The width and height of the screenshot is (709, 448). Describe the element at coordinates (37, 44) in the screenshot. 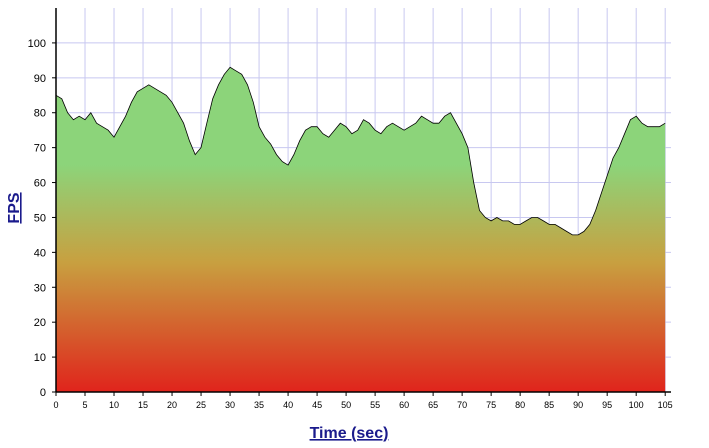

I see `y-tick-label: 100` at that location.